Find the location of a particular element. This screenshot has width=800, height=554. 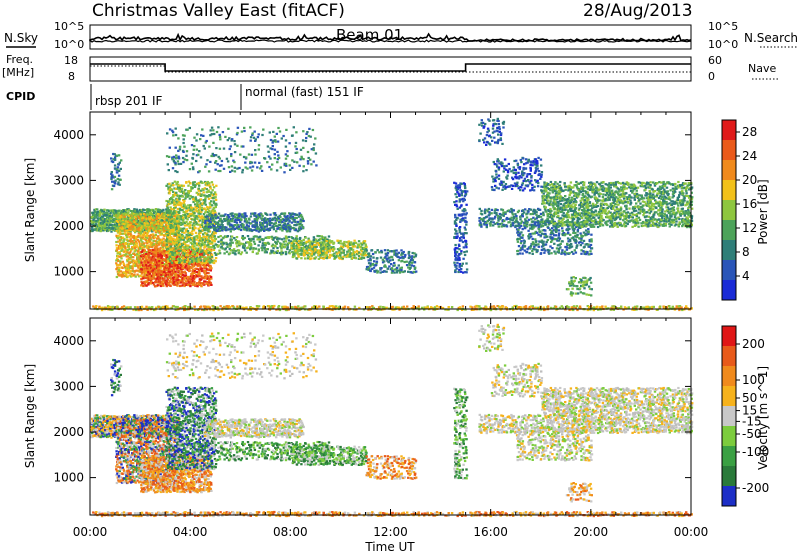

colorbar-tick-label: 12 is located at coordinates (749, 228).